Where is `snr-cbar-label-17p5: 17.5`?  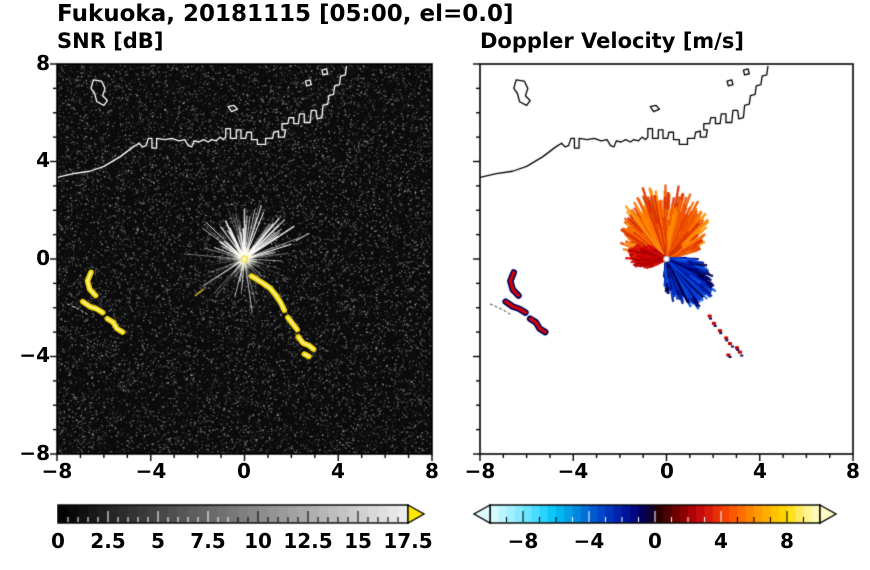 snr-cbar-label-17p5: 17.5 is located at coordinates (408, 541).